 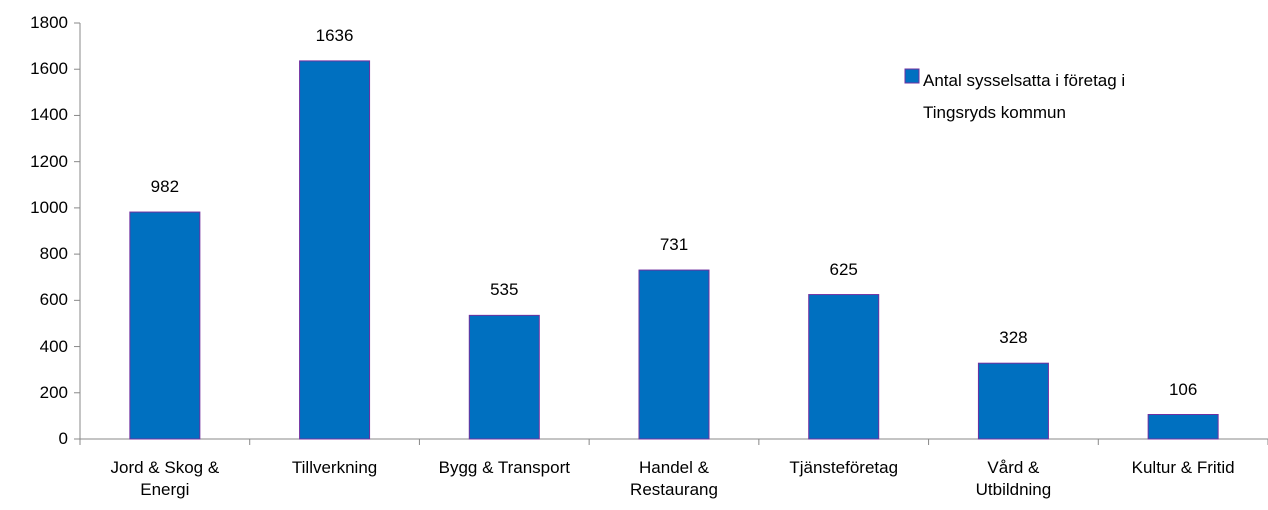 I want to click on y-tick-label: 600, so click(x=53, y=300).